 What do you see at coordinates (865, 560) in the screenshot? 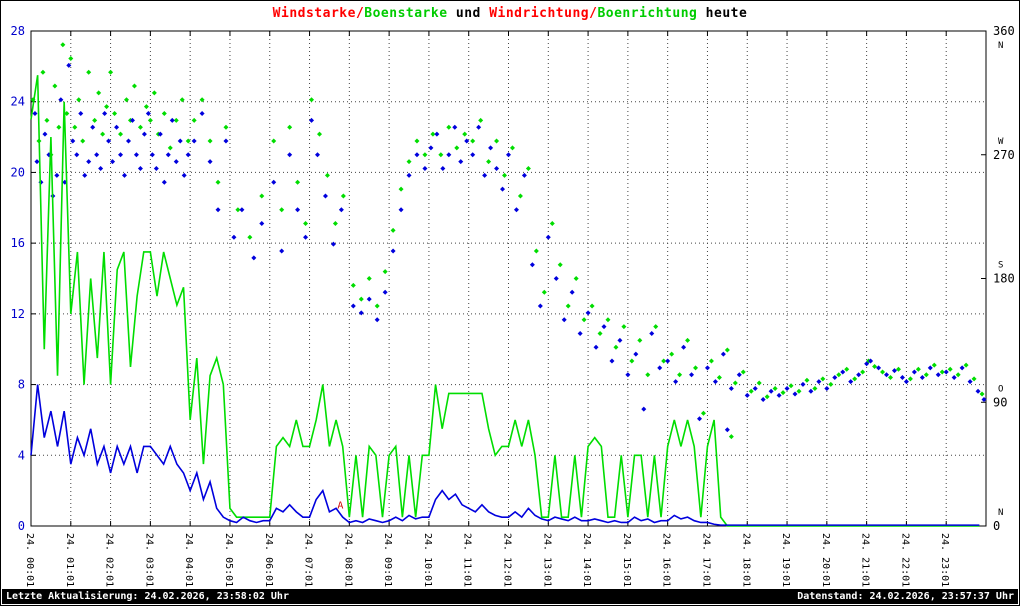
I see `svg-text: 24. 21:01` at bounding box center [865, 560].